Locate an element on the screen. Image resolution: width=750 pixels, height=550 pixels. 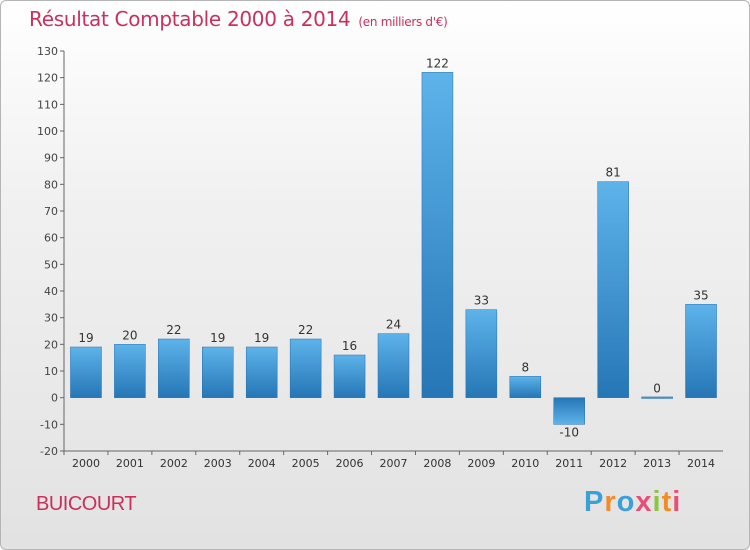
bar-2009 is located at coordinates (481, 353).